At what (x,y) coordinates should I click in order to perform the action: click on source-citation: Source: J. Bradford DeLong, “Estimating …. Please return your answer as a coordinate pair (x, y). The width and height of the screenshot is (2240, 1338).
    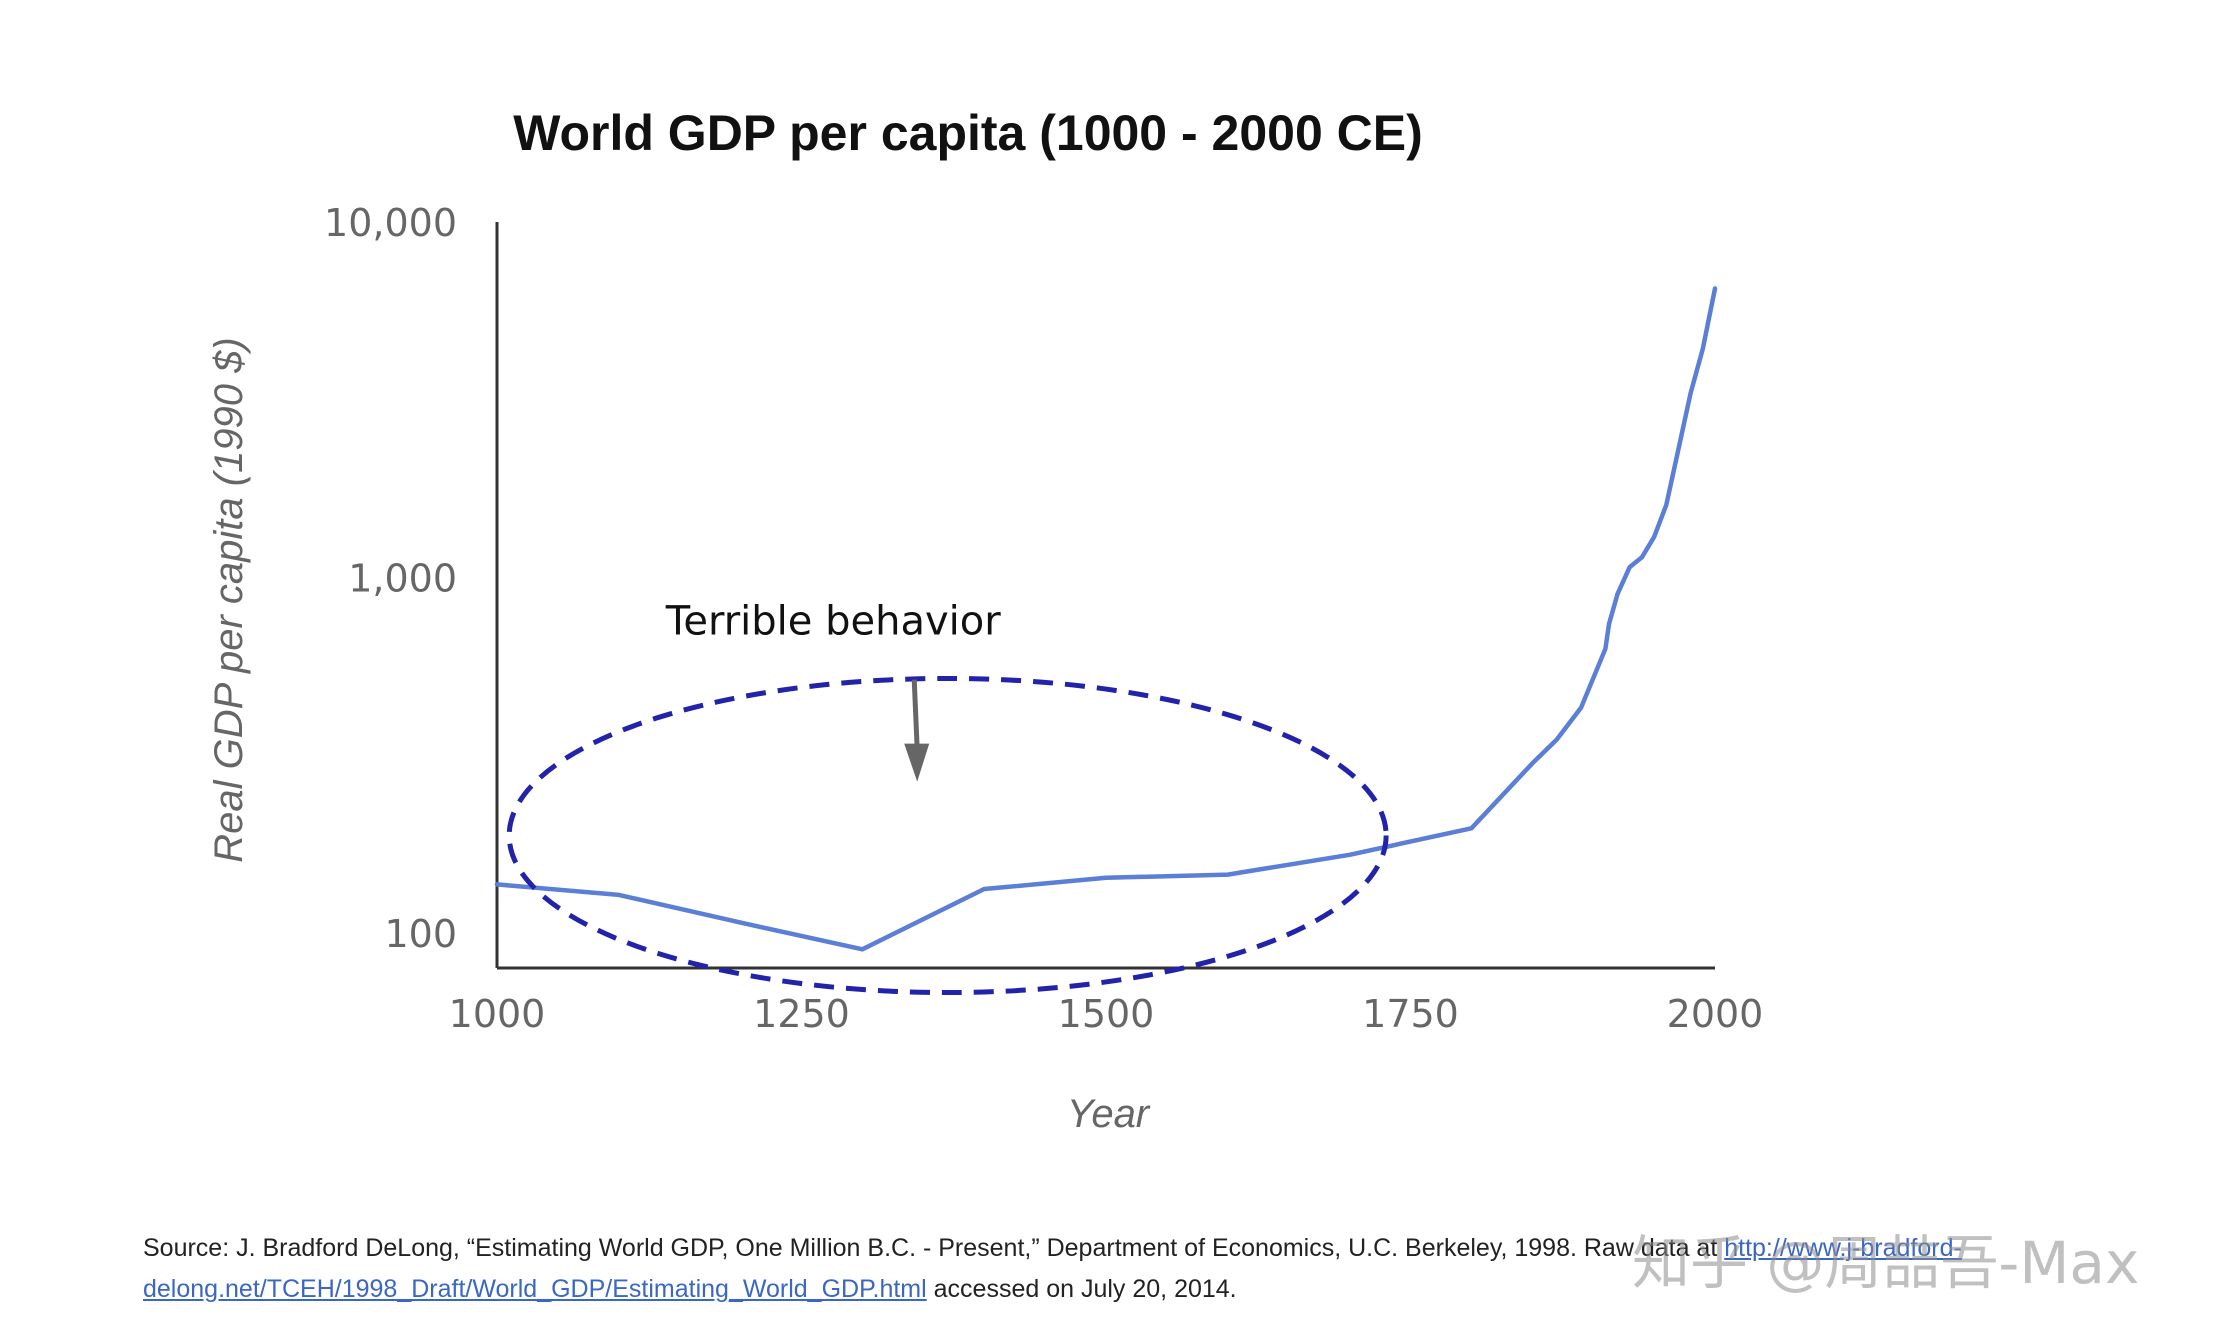
    Looking at the image, I should click on (1153, 1269).